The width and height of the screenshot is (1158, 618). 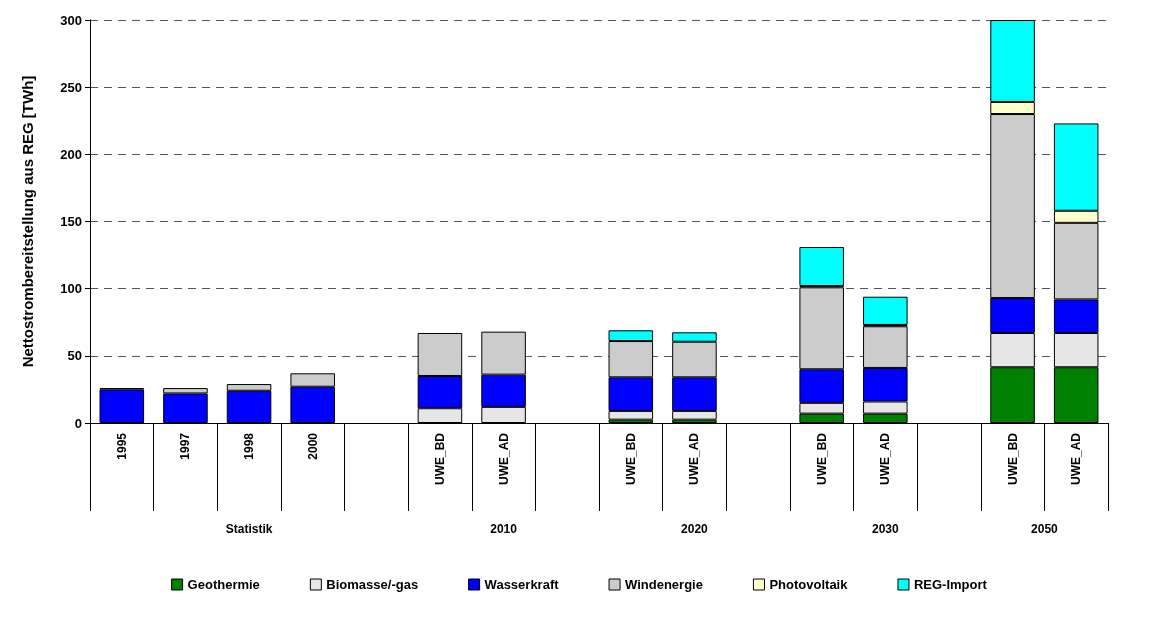 I want to click on text: 2020, so click(x=695, y=529).